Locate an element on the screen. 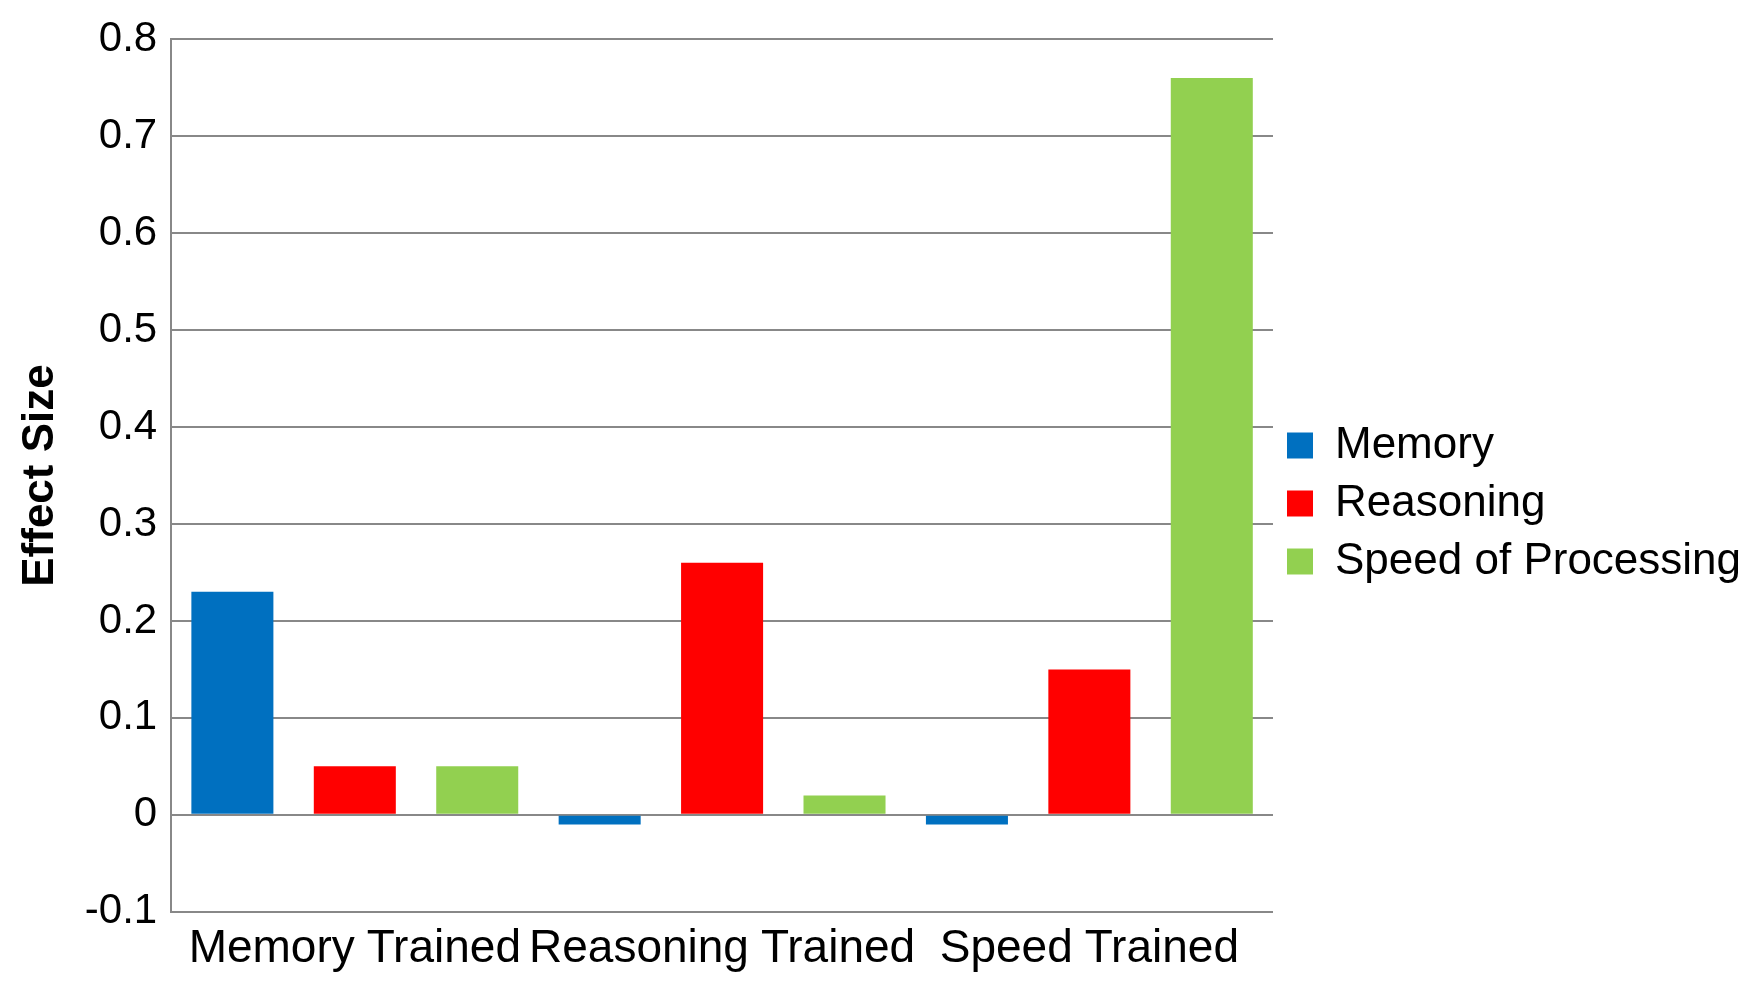 The width and height of the screenshot is (1763, 997). legend-label: Speed of Processing is located at coordinates (1538, 558).